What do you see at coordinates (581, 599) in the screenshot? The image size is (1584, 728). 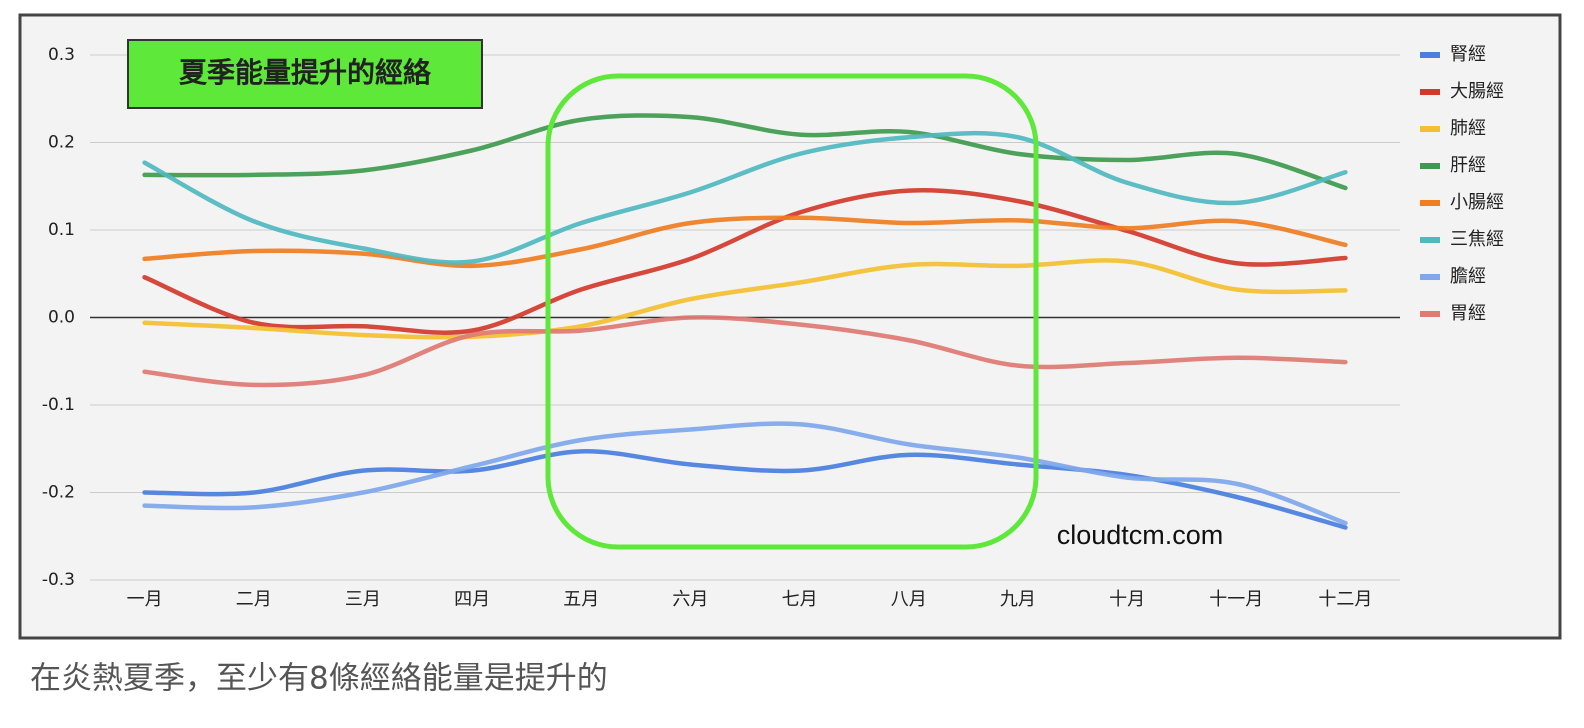 I see `x-tick-label: 五月` at bounding box center [581, 599].